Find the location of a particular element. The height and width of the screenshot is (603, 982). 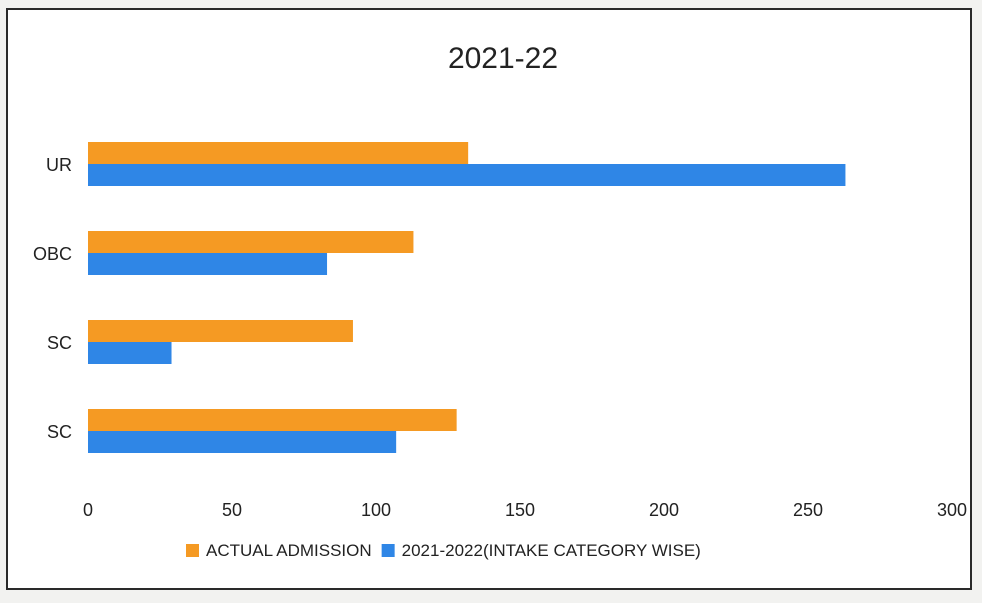

x-axis-ticks: 0 50 100 150 200 250 300 is located at coordinates (525, 510).